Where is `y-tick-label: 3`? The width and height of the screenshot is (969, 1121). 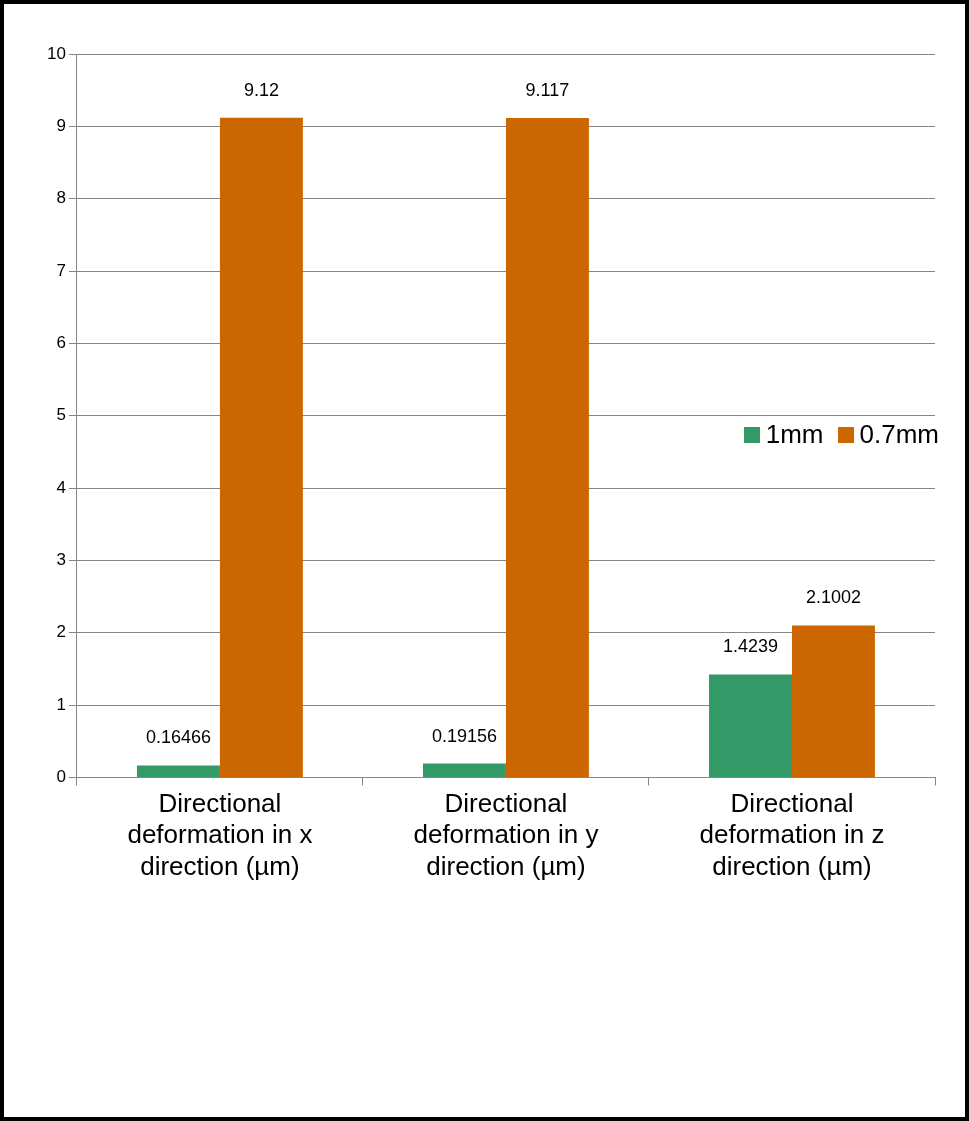 y-tick-label: 3 is located at coordinates (61, 560).